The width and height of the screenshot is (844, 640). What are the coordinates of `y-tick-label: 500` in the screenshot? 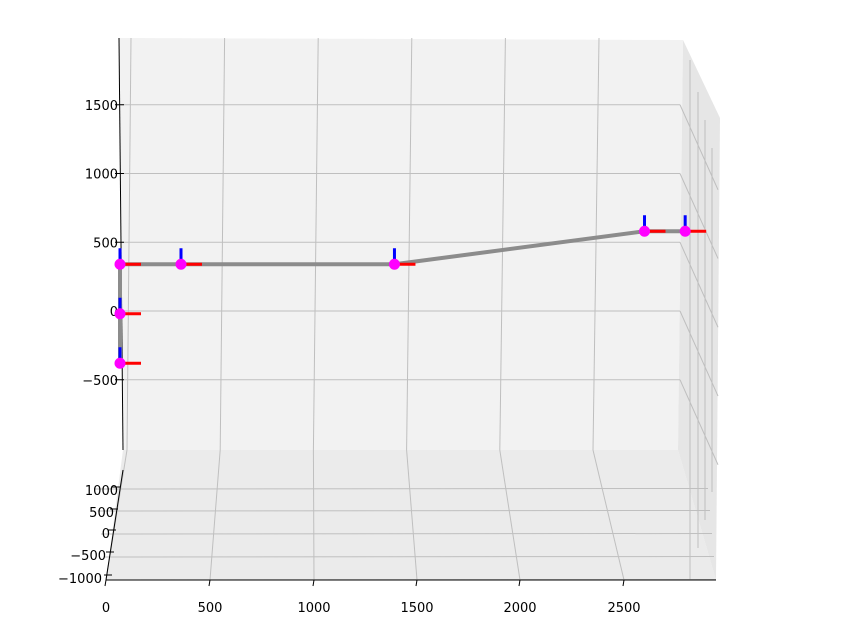 It's located at (101, 513).